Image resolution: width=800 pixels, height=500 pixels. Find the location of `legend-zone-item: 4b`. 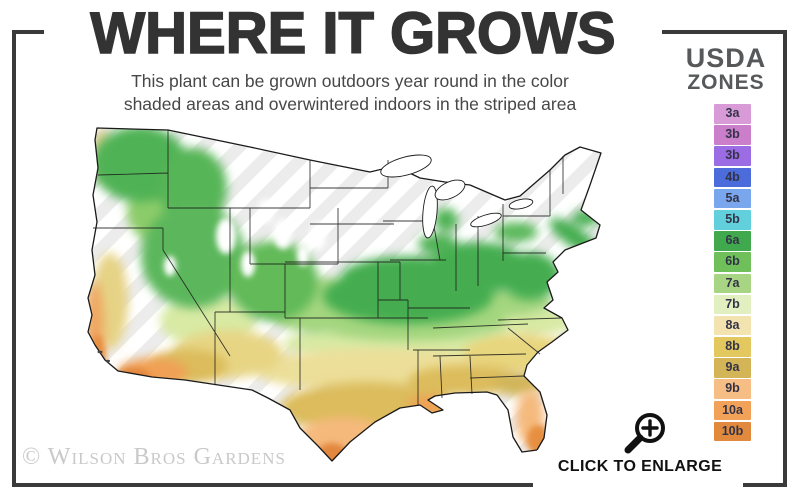

legend-zone-item: 4b is located at coordinates (732, 177).